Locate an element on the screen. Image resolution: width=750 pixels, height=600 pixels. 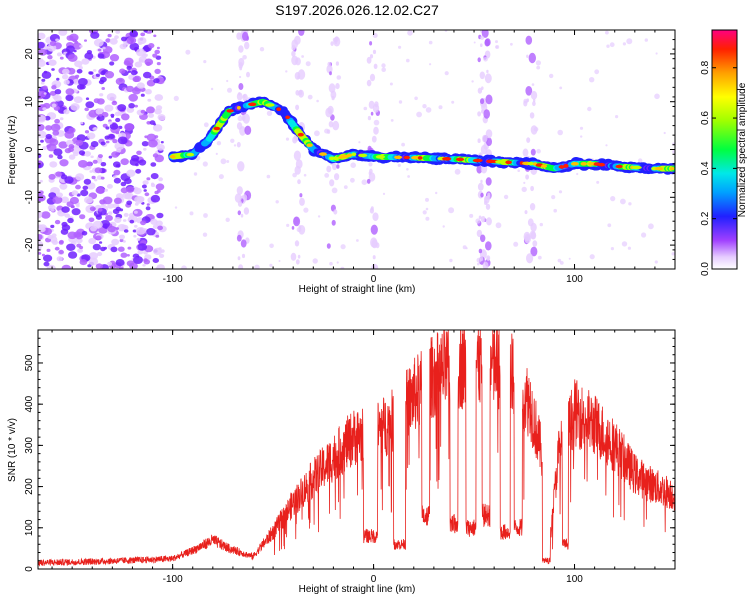
colorbar-tick-label: 0.8 is located at coordinates (705, 67).